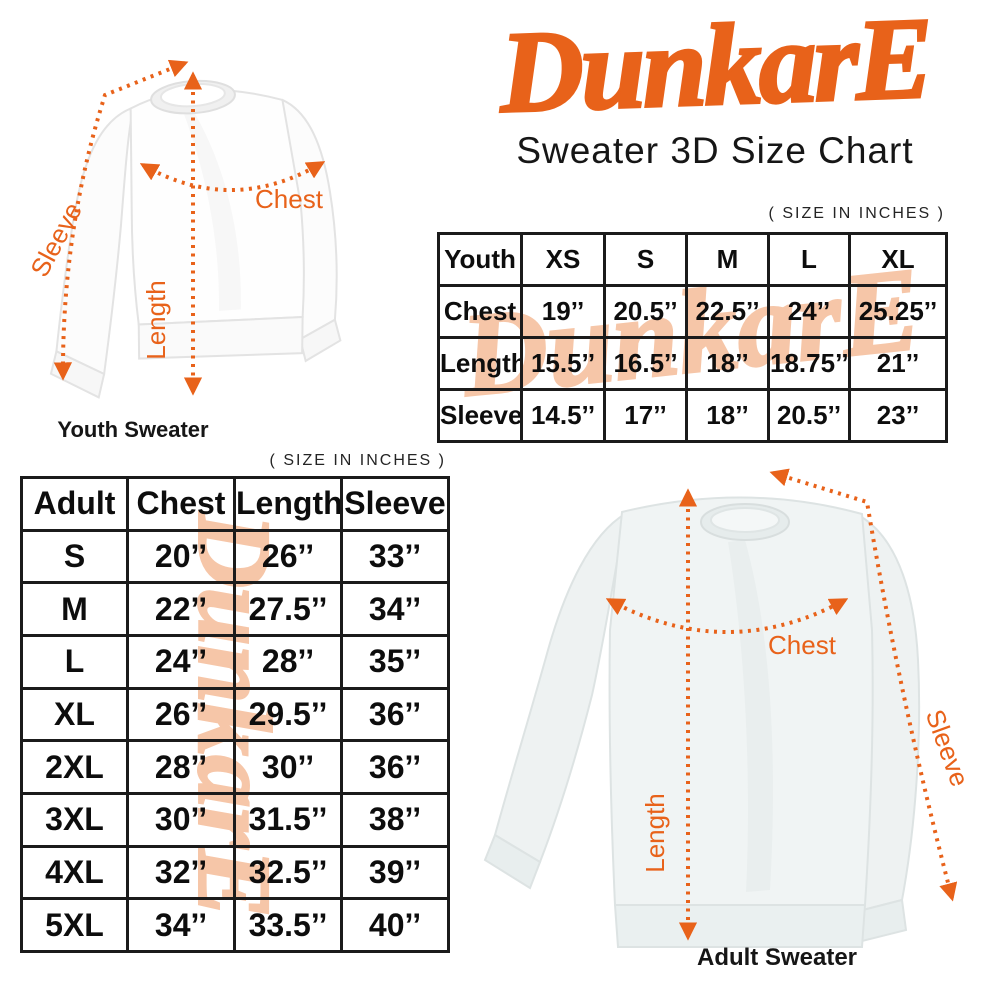 This screenshot has width=1000, height=1000. Describe the element at coordinates (395, 661) in the screenshot. I see `size-value-cell: 35’’` at that location.